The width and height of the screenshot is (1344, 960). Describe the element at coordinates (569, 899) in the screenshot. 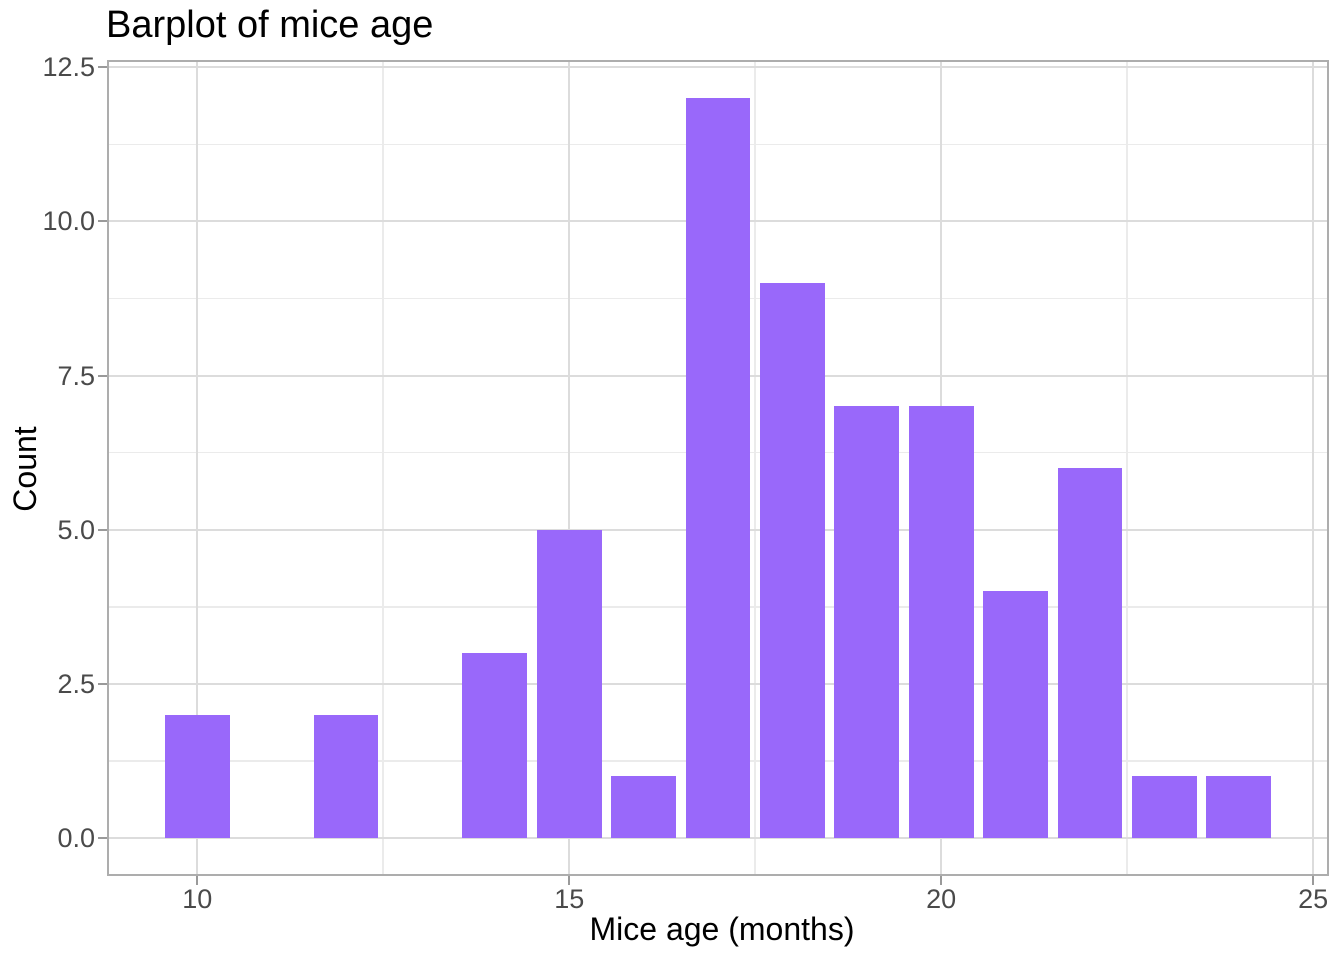

I see `x-tick-label: 15` at that location.